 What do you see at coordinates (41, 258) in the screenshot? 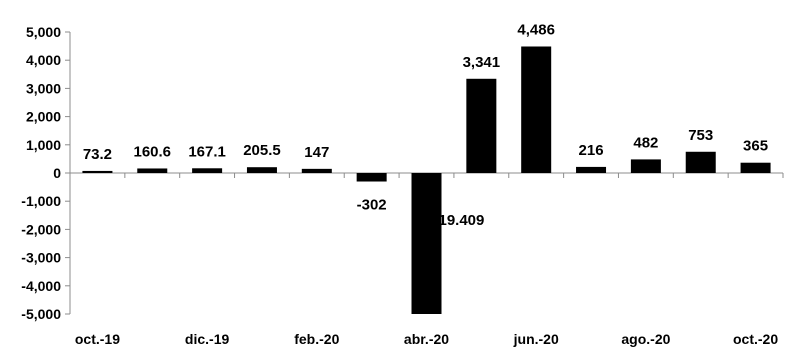
I see `y-tick-label: -3,000` at bounding box center [41, 258].